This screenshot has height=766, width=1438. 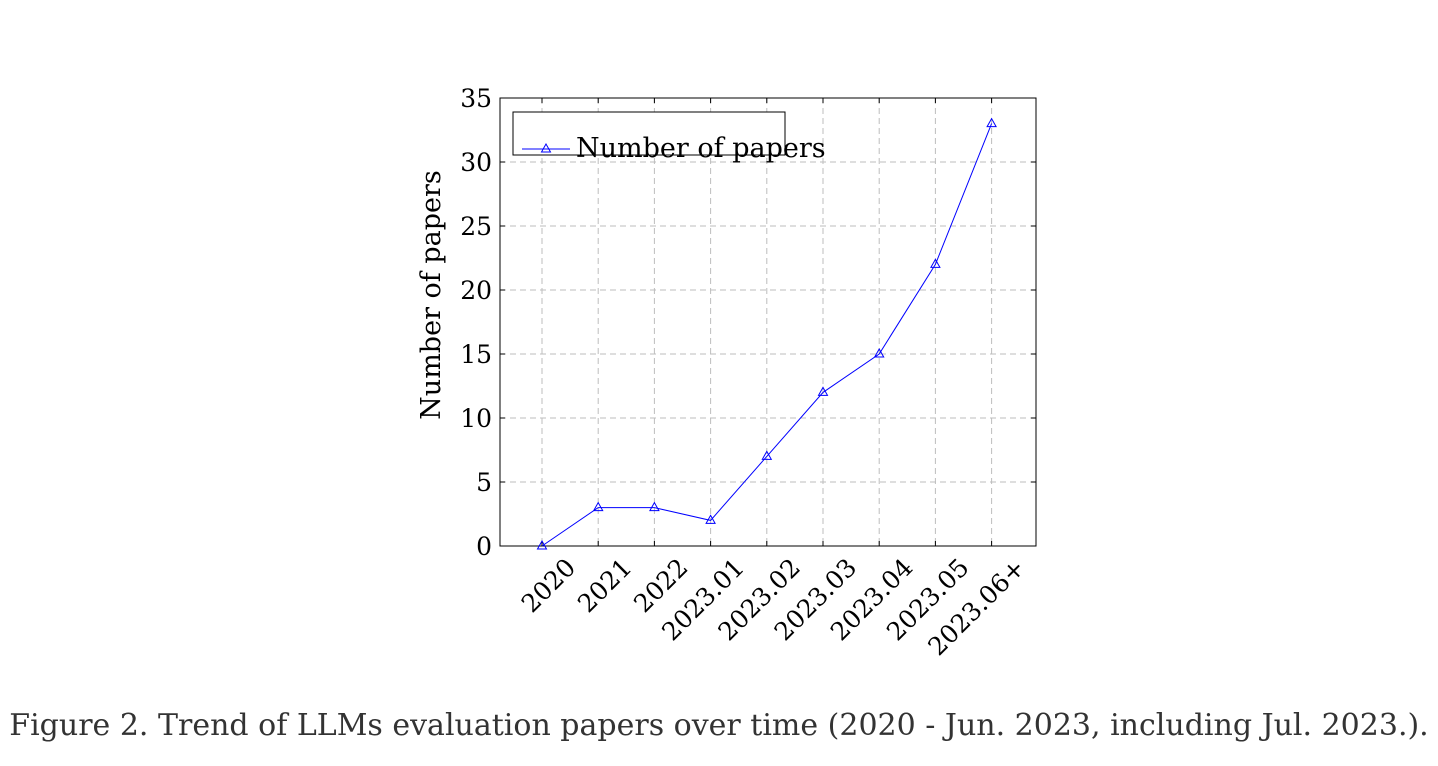 I want to click on legend-box, so click(x=649, y=133).